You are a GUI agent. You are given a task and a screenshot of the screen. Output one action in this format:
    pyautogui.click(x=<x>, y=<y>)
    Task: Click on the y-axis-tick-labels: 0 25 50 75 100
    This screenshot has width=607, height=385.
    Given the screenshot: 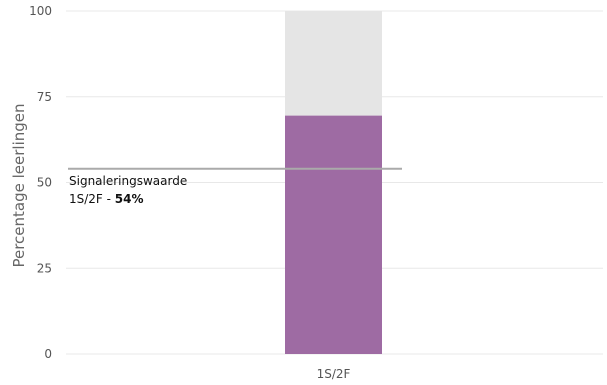 What is the action you would take?
    pyautogui.click(x=40, y=182)
    